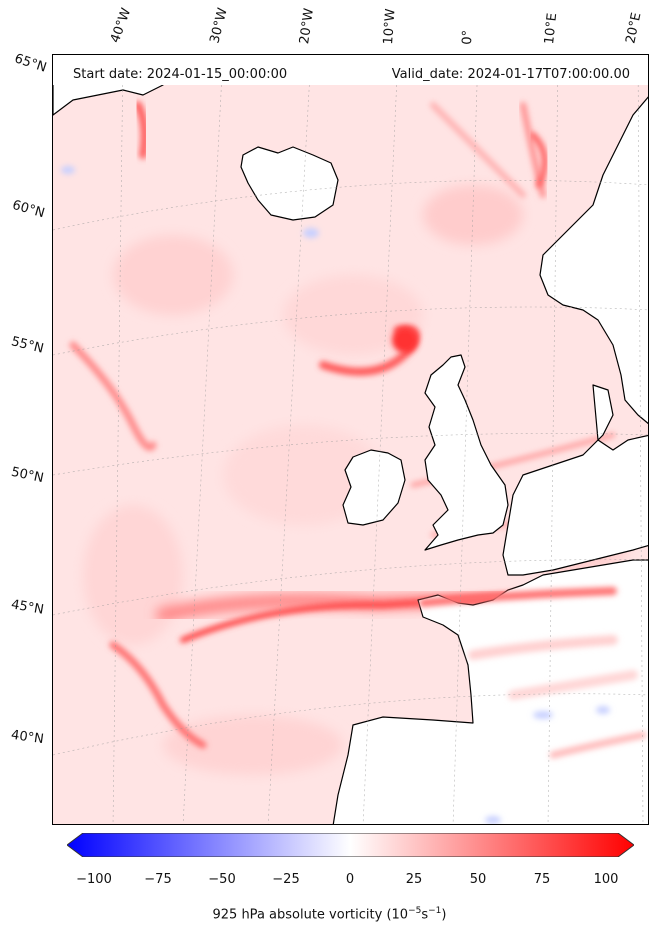 Image resolution: width=659 pixels, height=936 pixels. I want to click on colorbar-tick-neg50: −50, so click(222, 879).